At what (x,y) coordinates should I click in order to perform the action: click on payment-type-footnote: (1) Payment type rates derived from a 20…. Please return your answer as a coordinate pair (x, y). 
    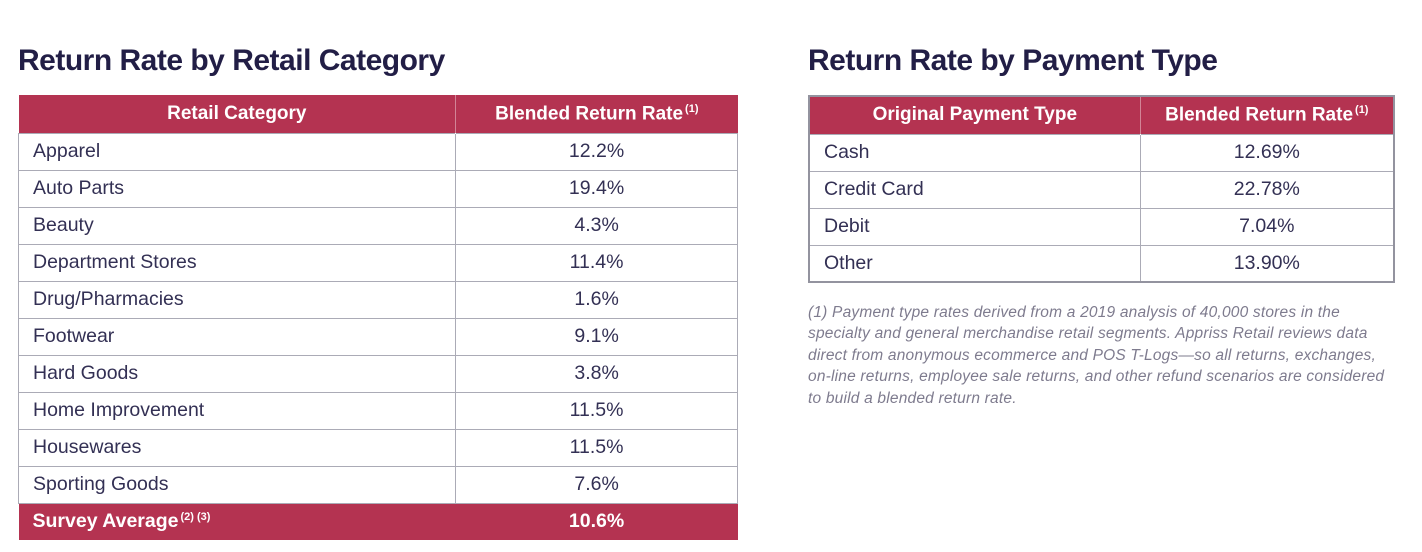
    Looking at the image, I should click on (1096, 355).